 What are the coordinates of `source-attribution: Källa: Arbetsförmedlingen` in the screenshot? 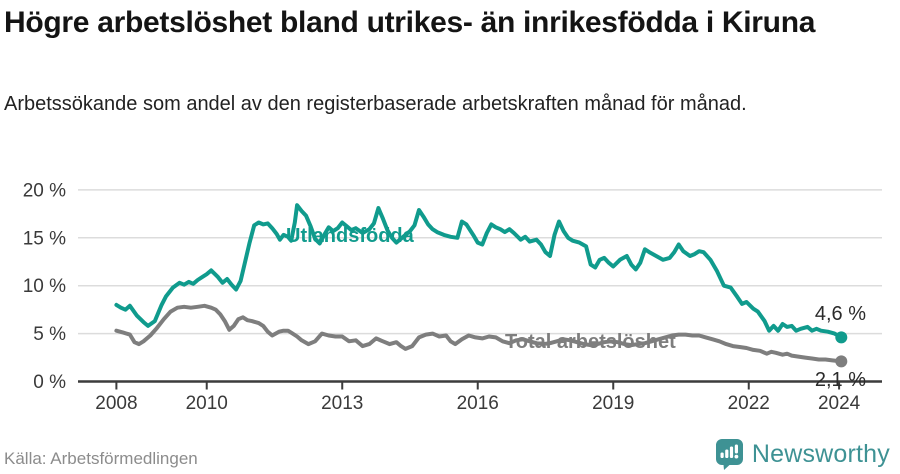 It's located at (101, 458).